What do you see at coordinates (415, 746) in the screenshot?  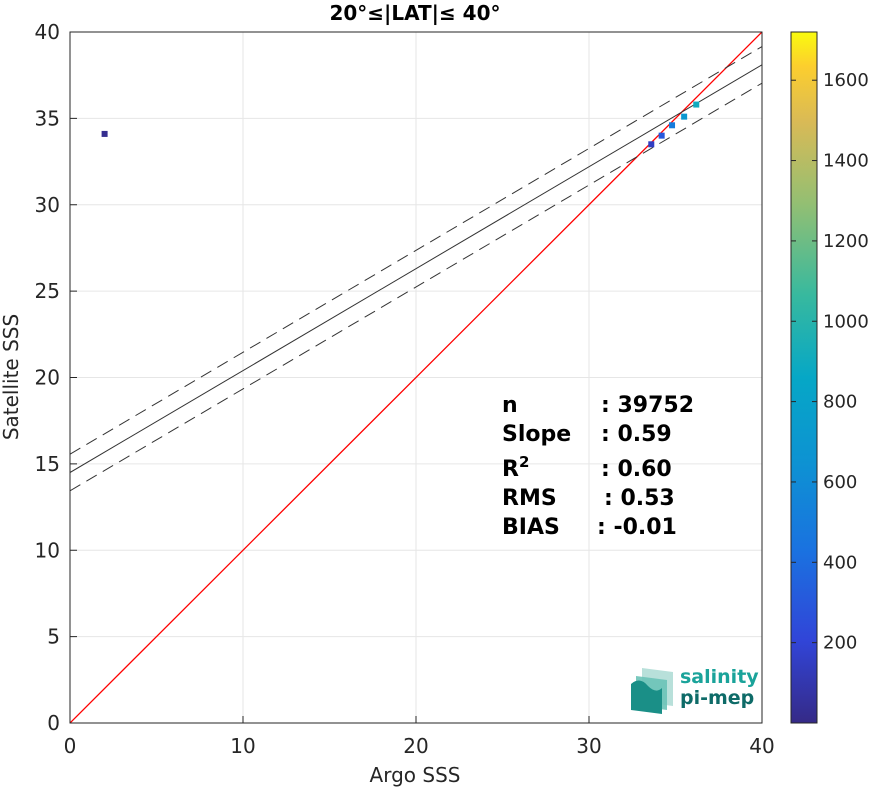 I see `x-tick-label: 20` at bounding box center [415, 746].